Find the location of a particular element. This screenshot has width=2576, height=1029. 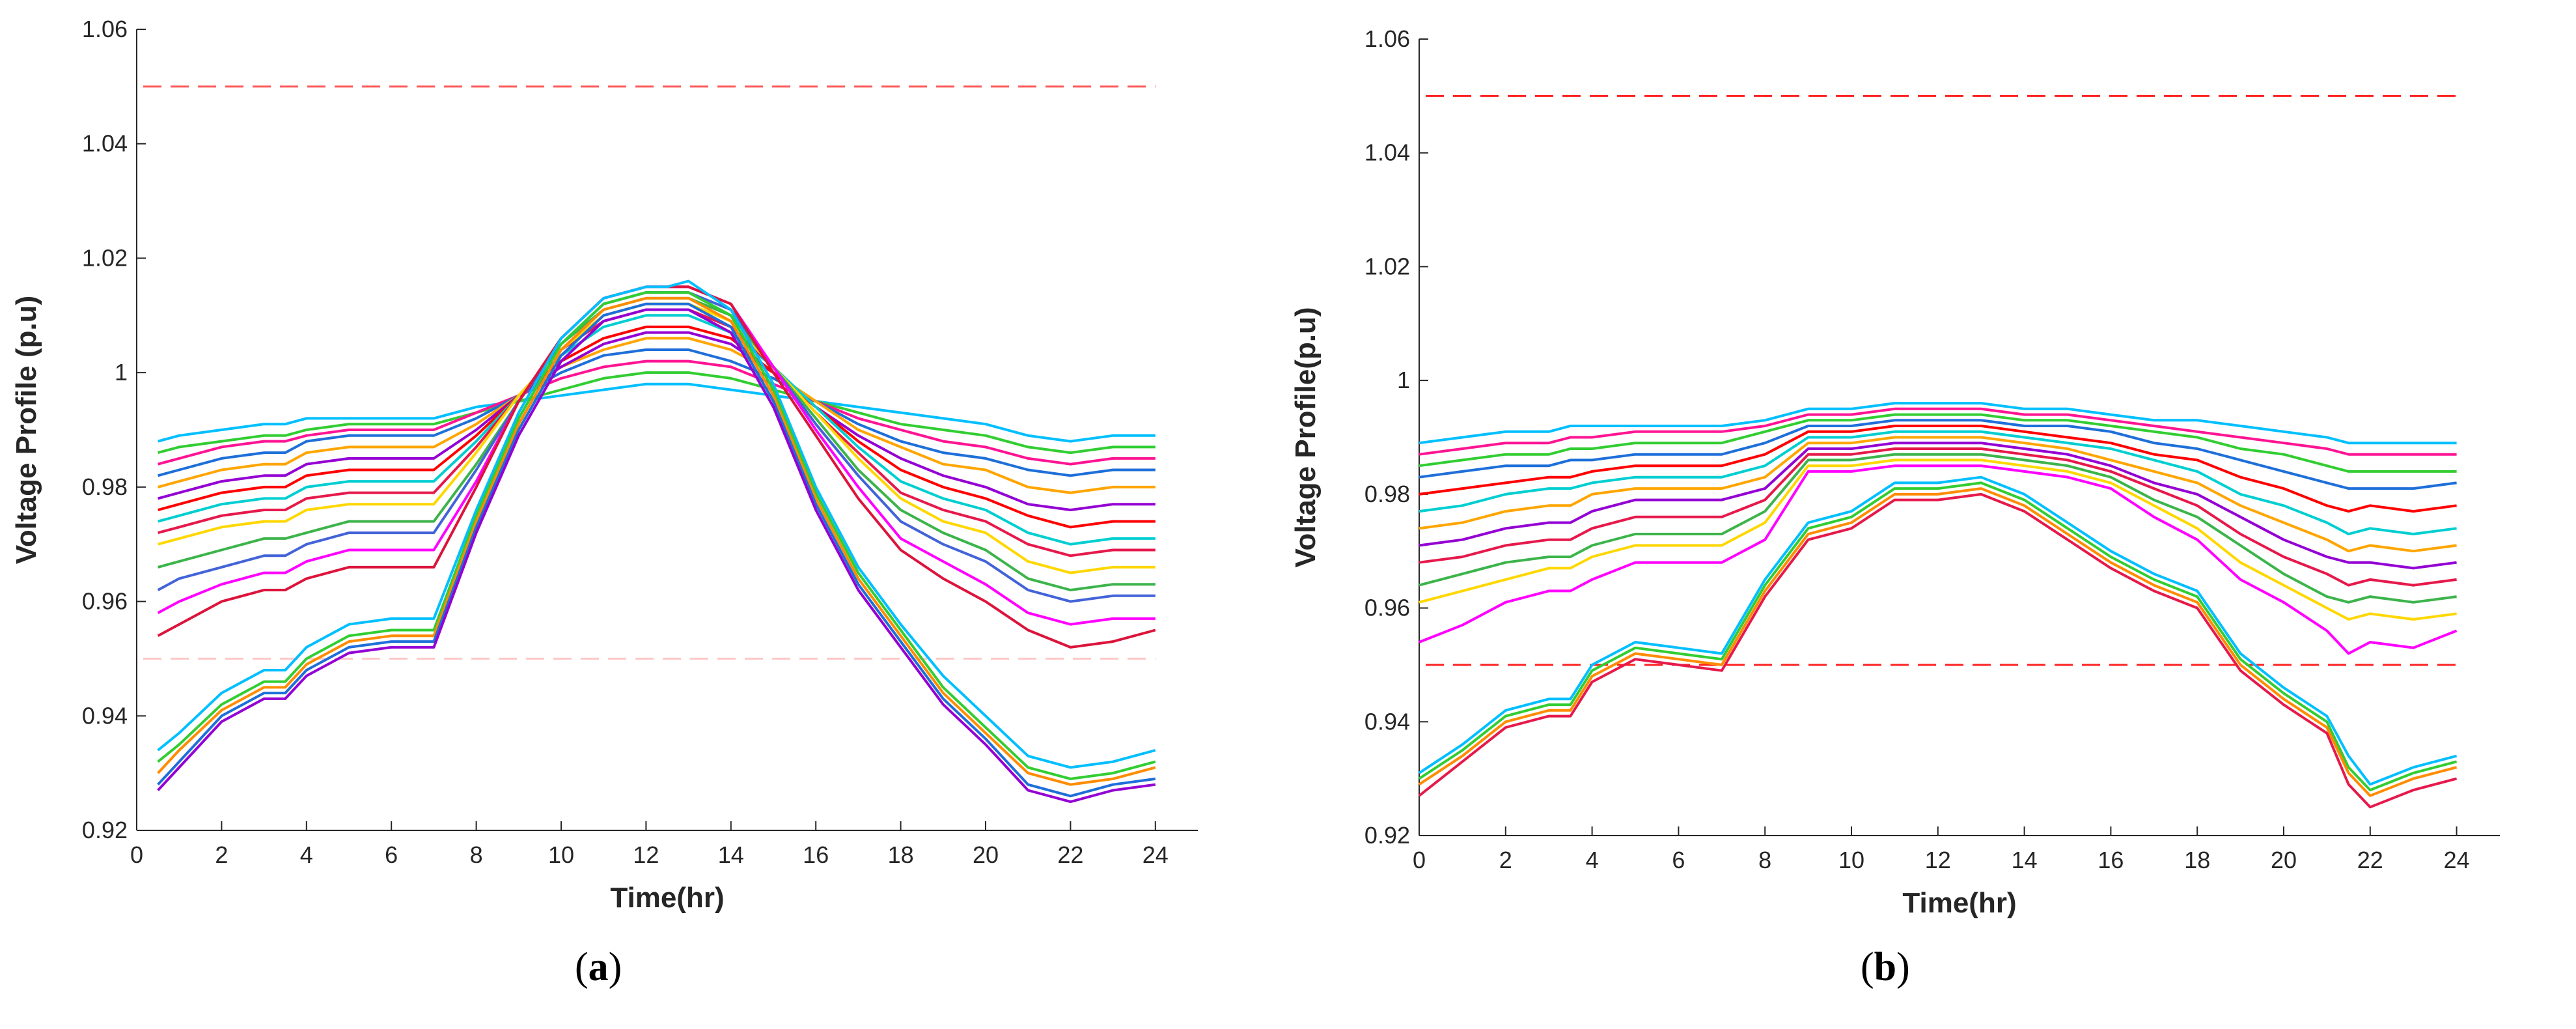

x-tick-label-a: 8 is located at coordinates (476, 855).